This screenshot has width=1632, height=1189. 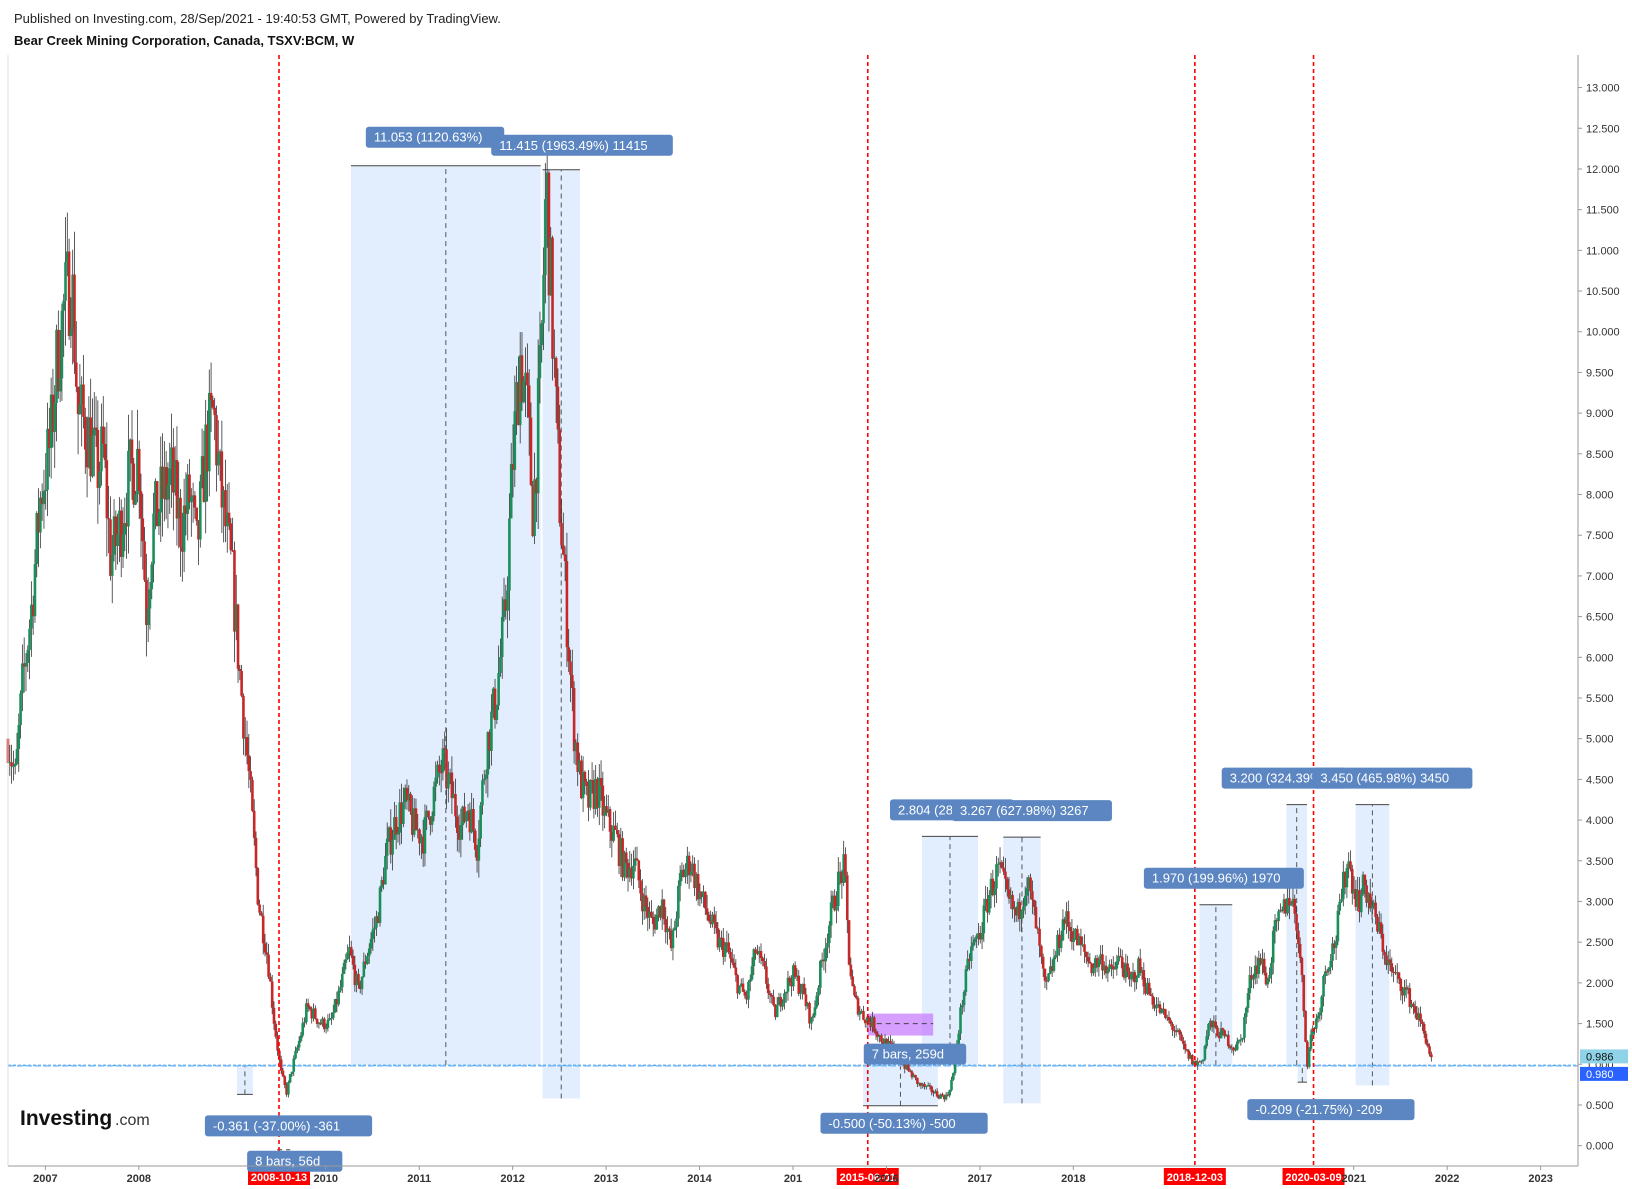 What do you see at coordinates (1600, 1057) in the screenshot?
I see `last-price-label: 0.986` at bounding box center [1600, 1057].